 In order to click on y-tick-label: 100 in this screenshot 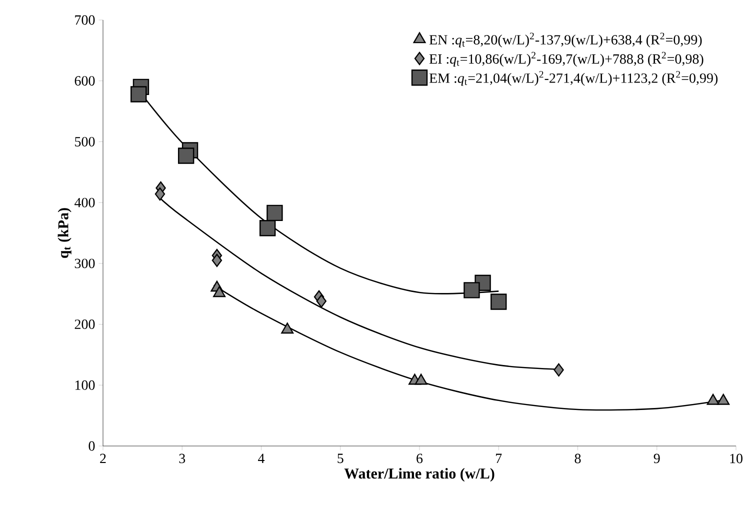, I will do `click(85, 385)`.